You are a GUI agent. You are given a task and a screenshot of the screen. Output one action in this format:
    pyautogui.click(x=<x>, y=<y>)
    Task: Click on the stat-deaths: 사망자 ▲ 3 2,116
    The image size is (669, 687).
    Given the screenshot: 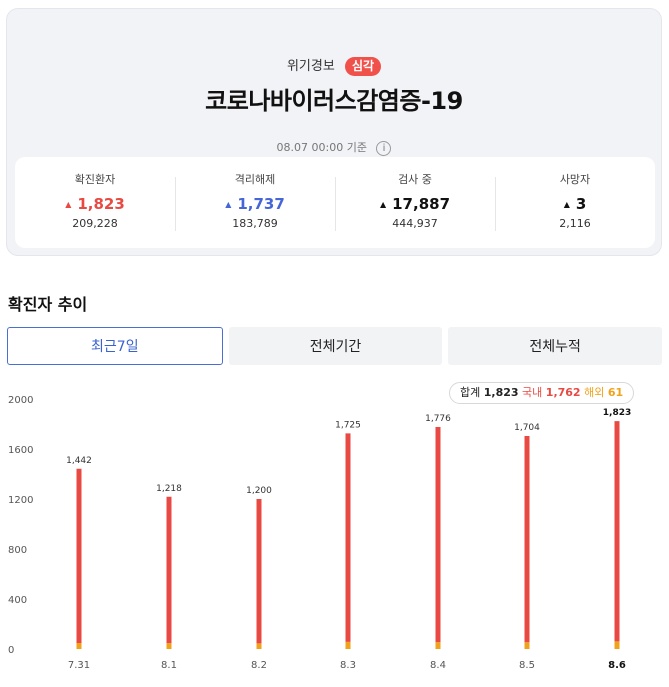 What is the action you would take?
    pyautogui.click(x=575, y=202)
    